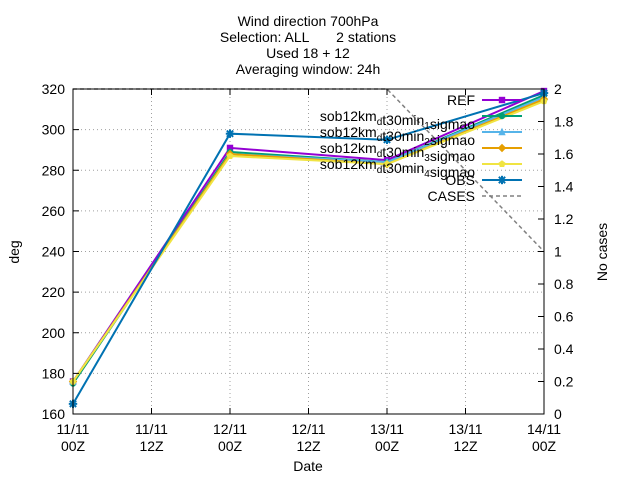  Describe the element at coordinates (564, 154) in the screenshot. I see `y2-tick-label: 1.6` at that location.